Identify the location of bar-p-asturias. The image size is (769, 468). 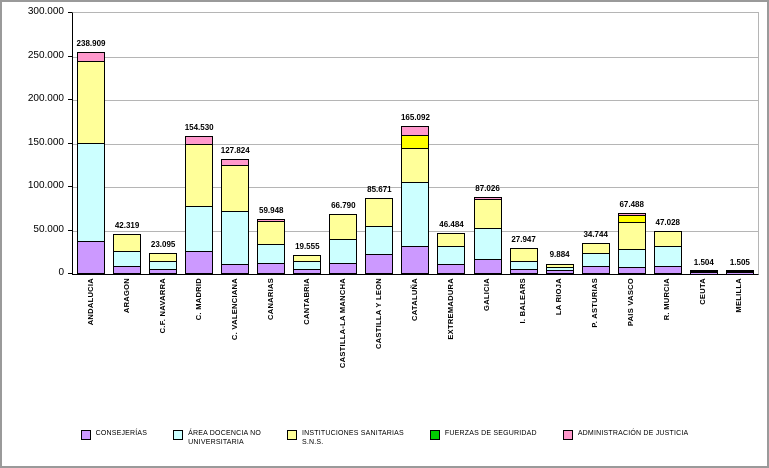
(595, 258).